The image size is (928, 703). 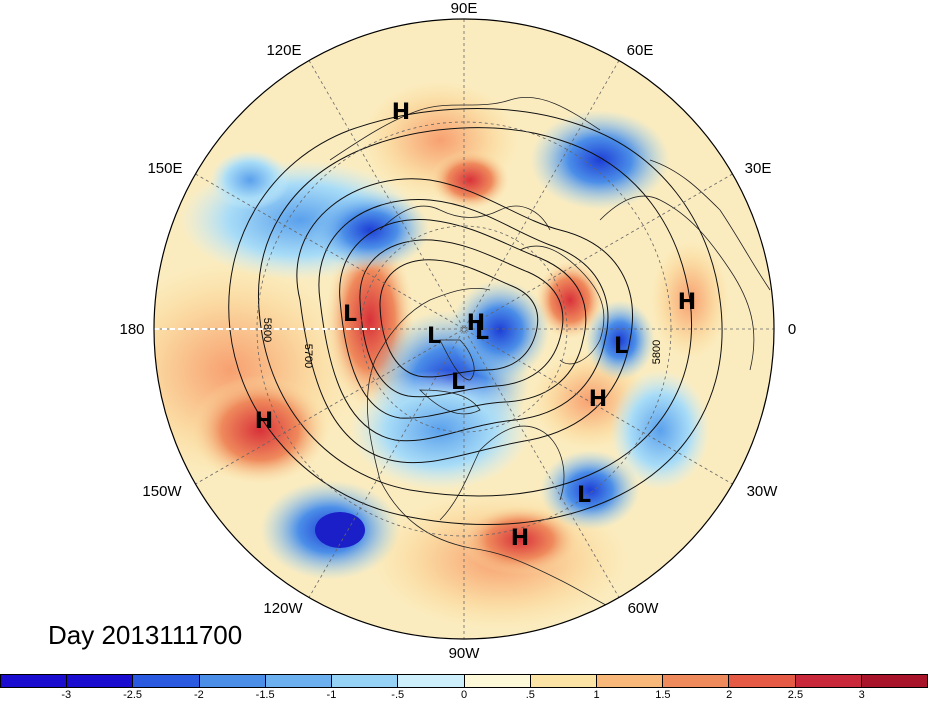 I want to click on colorbar-tick-label: -2, so click(x=198, y=695).